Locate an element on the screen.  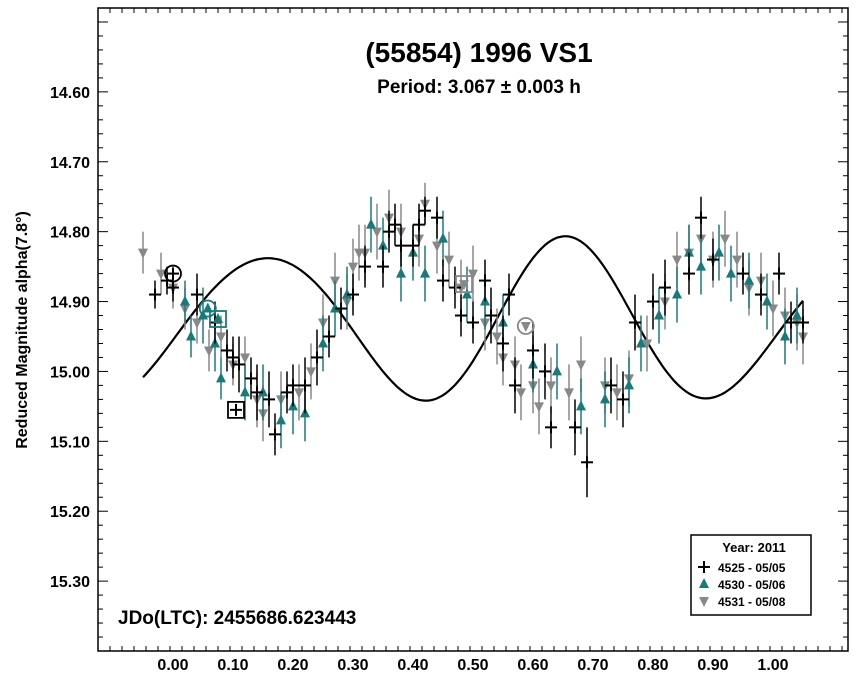
legend-entry-label: 4525 - 05/05 is located at coordinates (752, 568).